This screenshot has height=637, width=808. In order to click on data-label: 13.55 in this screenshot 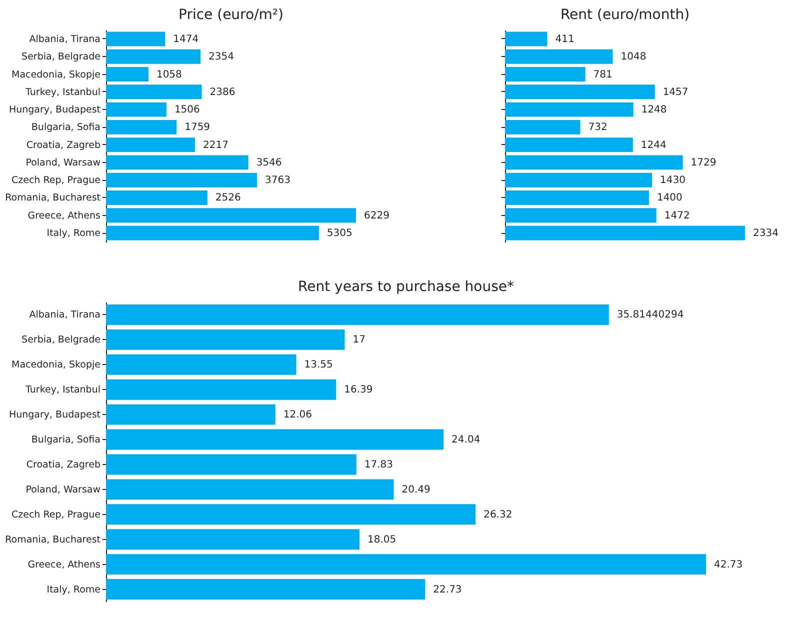, I will do `click(318, 365)`.